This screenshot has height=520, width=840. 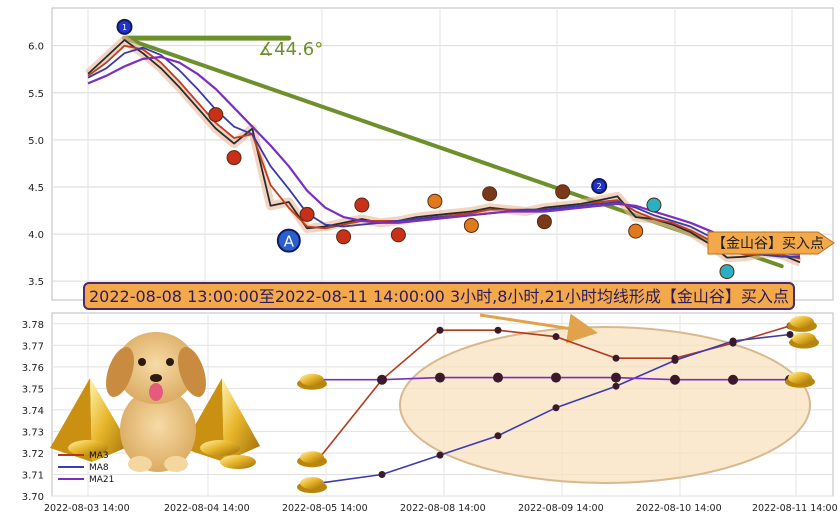 I want to click on lower-y-tick-label: 3.76, so click(x=33, y=368).